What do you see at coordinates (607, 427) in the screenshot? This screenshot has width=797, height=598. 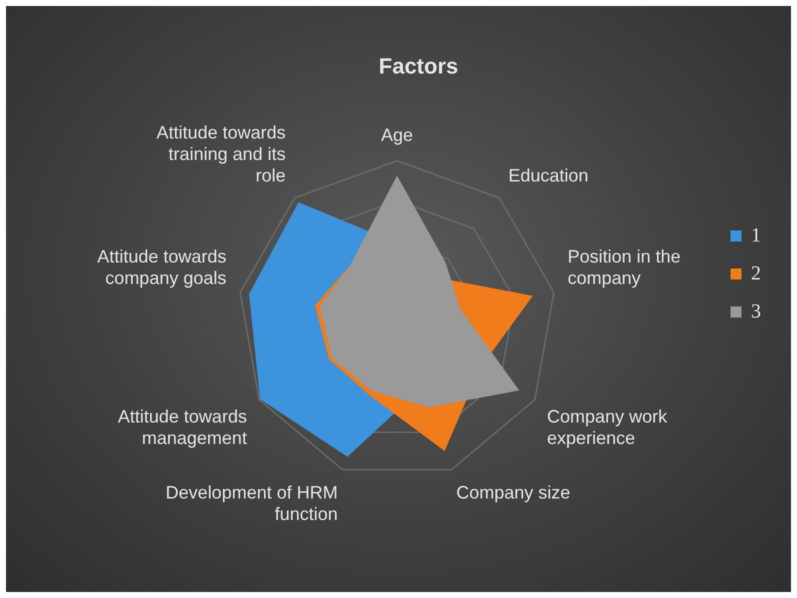 I see `spoke-label: Company work experience` at bounding box center [607, 427].